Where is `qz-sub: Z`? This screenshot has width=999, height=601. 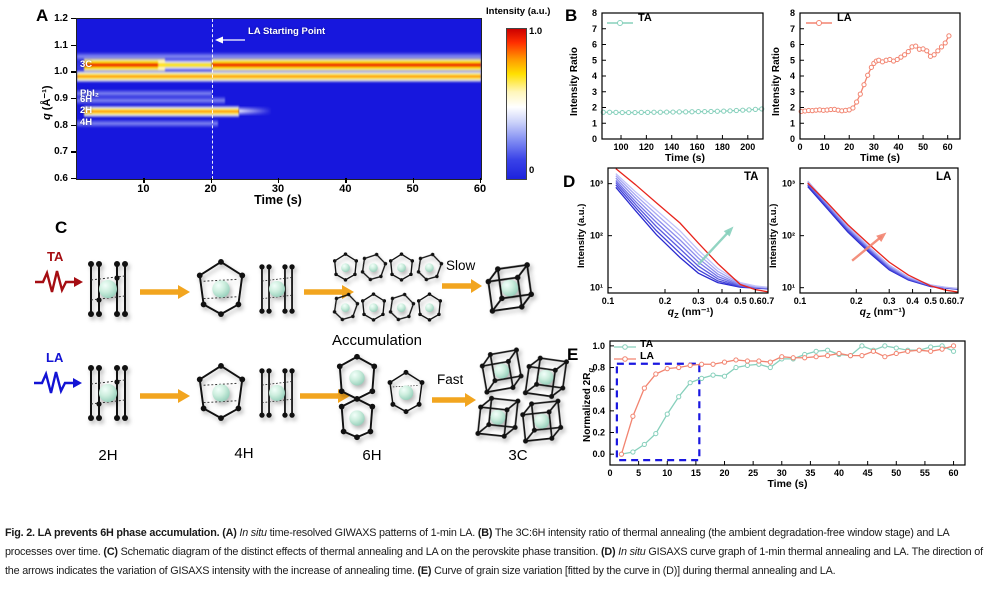
qz-sub: Z is located at coordinates (868, 316).